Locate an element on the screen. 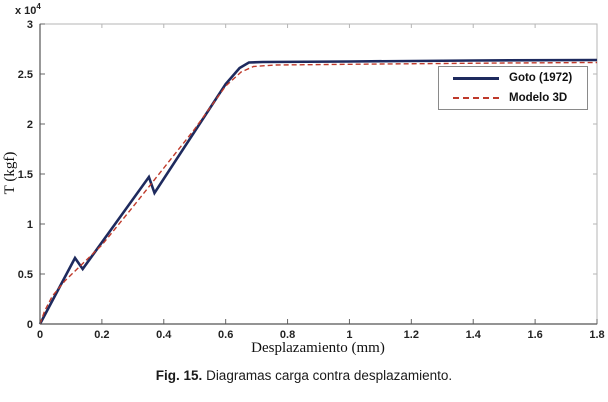 This screenshot has height=402, width=608. y-tick-label: 1.5 is located at coordinates (25, 175).